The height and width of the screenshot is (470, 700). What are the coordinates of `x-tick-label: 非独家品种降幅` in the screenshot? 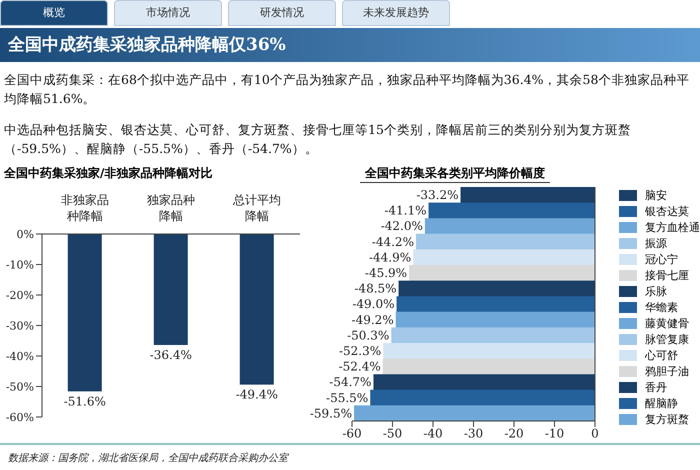 It's located at (85, 208).